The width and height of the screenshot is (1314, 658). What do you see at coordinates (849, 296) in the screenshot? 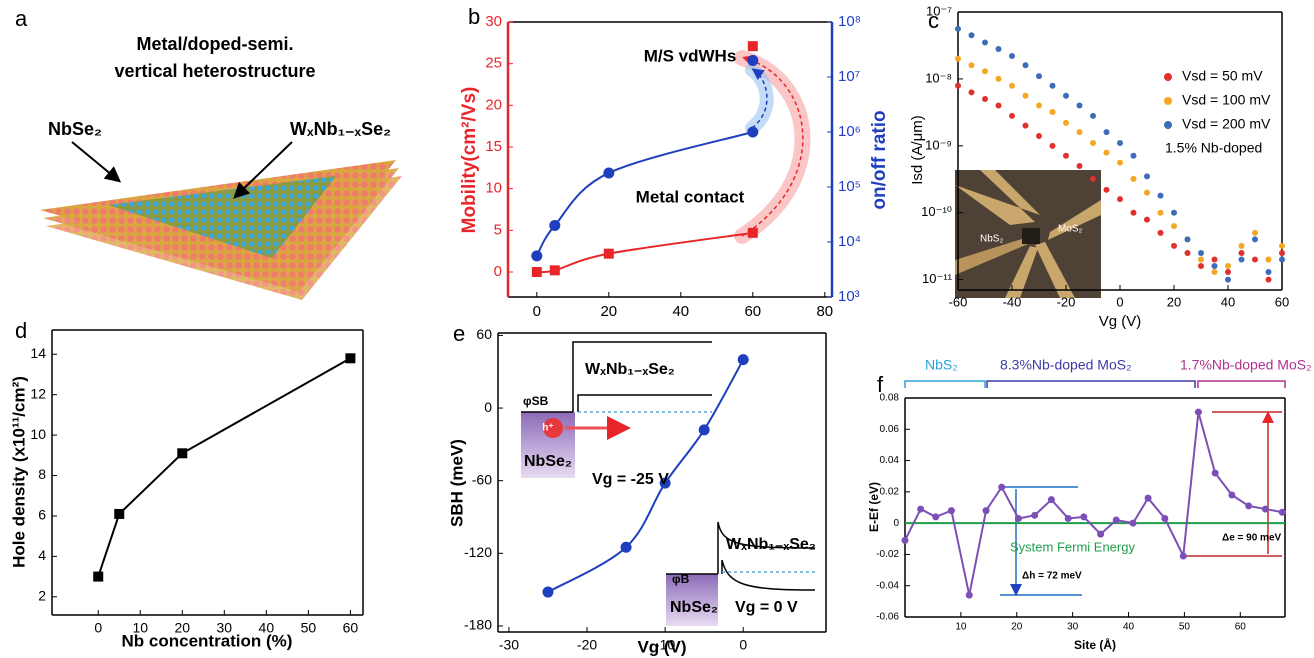
I see `y2-tick-label: 10³` at bounding box center [849, 296].